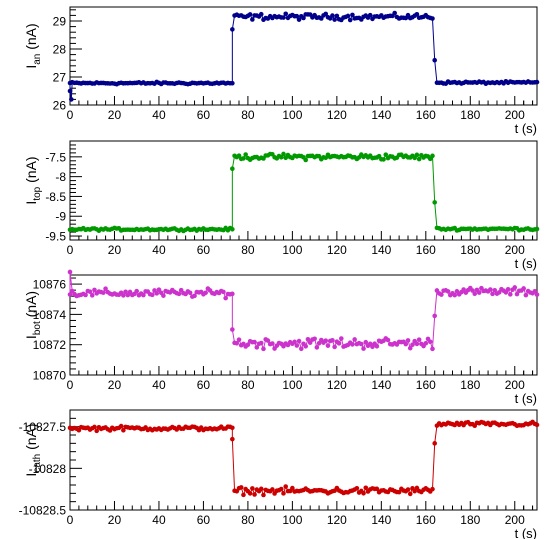 Image resolution: width=552 pixels, height=539 pixels. What do you see at coordinates (33, 180) in the screenshot?
I see `y-axis-label: Itop (nA)` at bounding box center [33, 180].